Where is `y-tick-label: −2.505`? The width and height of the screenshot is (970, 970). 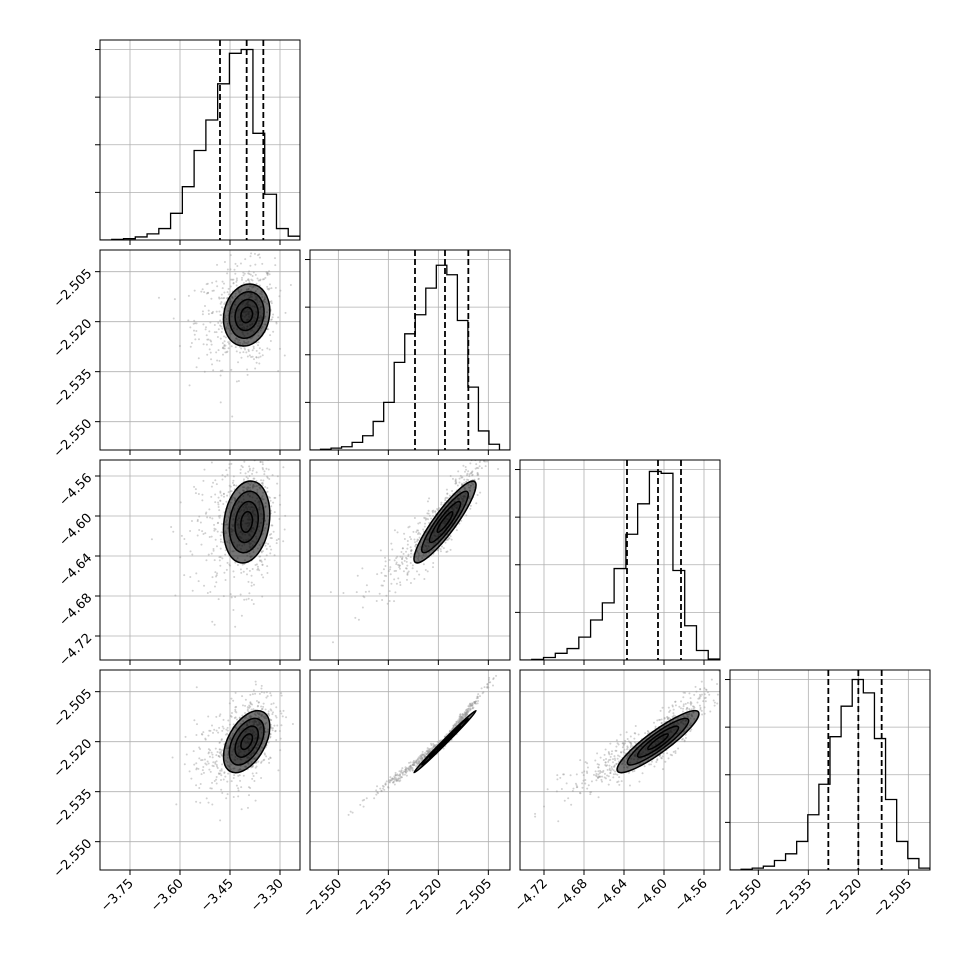
y-tick-label: −2.505 is located at coordinates (73, 288).